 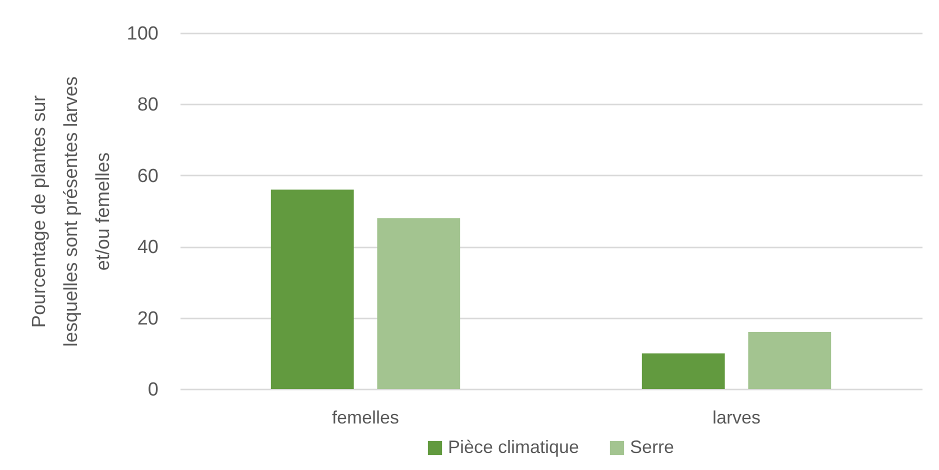 What do you see at coordinates (652, 447) in the screenshot?
I see `legend-label: Serre` at bounding box center [652, 447].